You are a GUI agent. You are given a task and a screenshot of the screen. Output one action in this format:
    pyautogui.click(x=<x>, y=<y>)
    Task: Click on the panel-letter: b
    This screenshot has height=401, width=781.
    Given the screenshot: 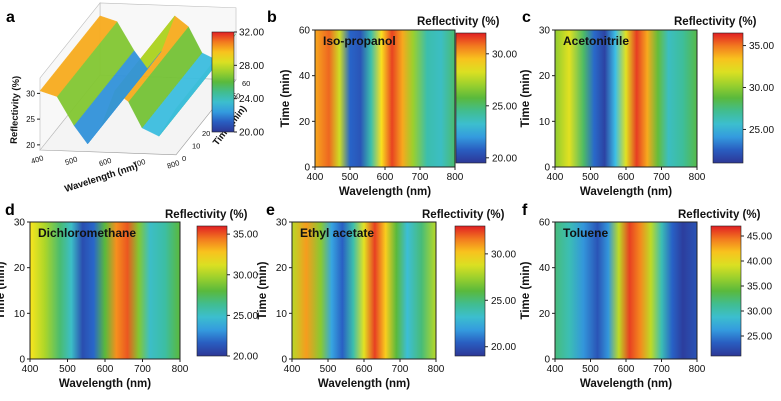 What is the action you would take?
    pyautogui.click(x=272, y=17)
    